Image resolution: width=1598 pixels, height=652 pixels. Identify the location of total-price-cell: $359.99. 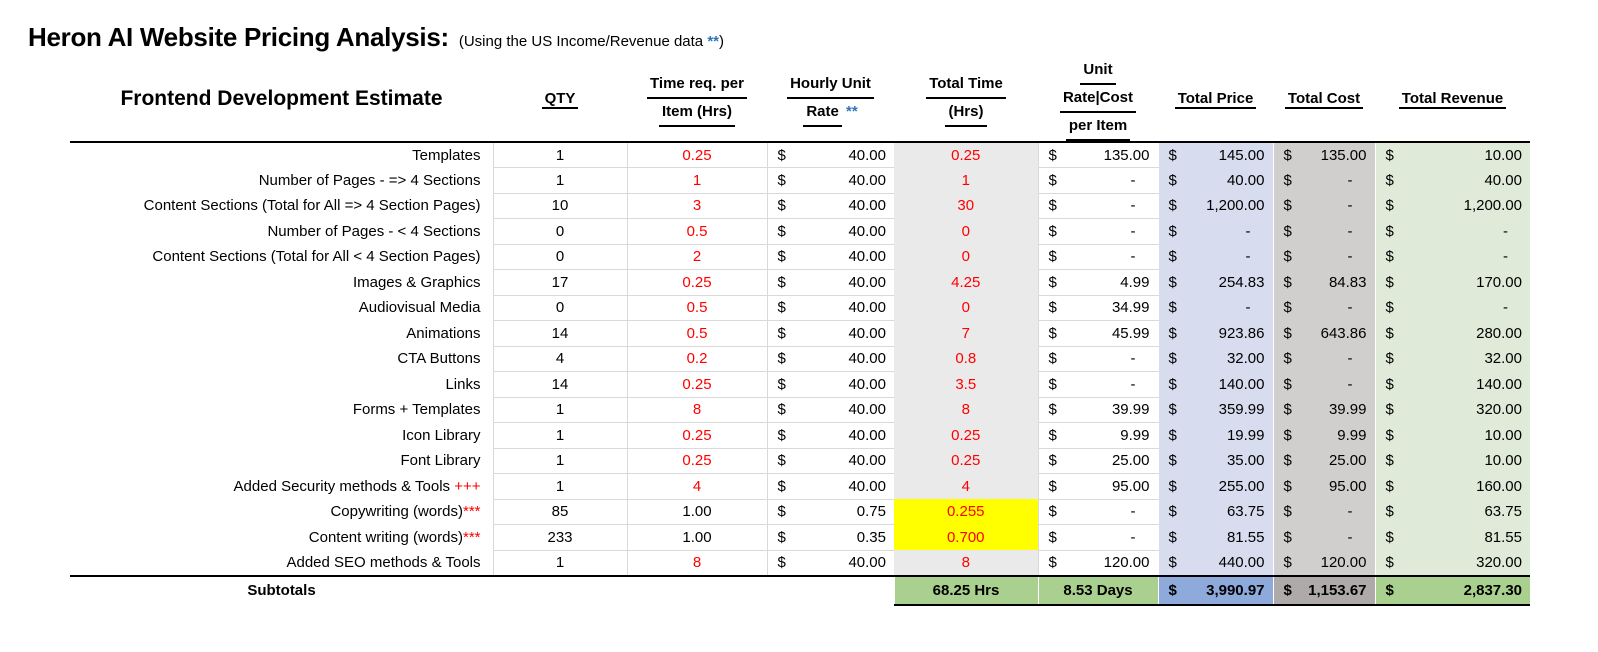
(1215, 410).